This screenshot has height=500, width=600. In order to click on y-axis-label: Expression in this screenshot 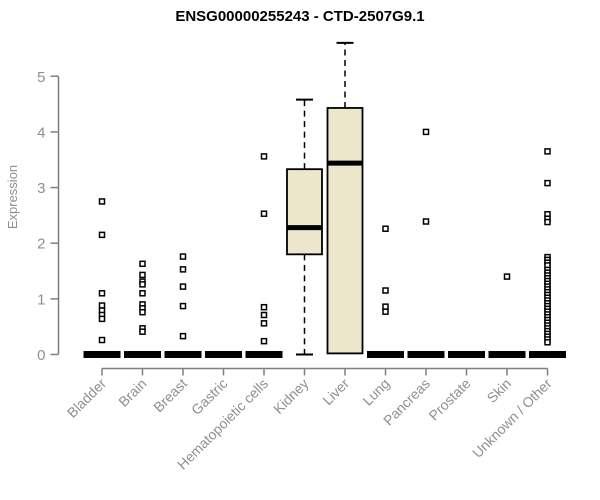, I will do `click(12, 197)`.